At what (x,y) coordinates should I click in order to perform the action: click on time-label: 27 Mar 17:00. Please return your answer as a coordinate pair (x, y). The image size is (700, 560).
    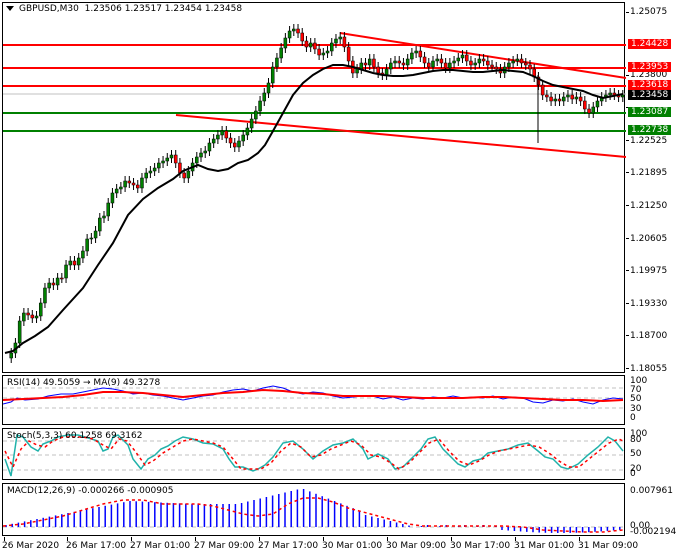
    Looking at the image, I should click on (288, 546).